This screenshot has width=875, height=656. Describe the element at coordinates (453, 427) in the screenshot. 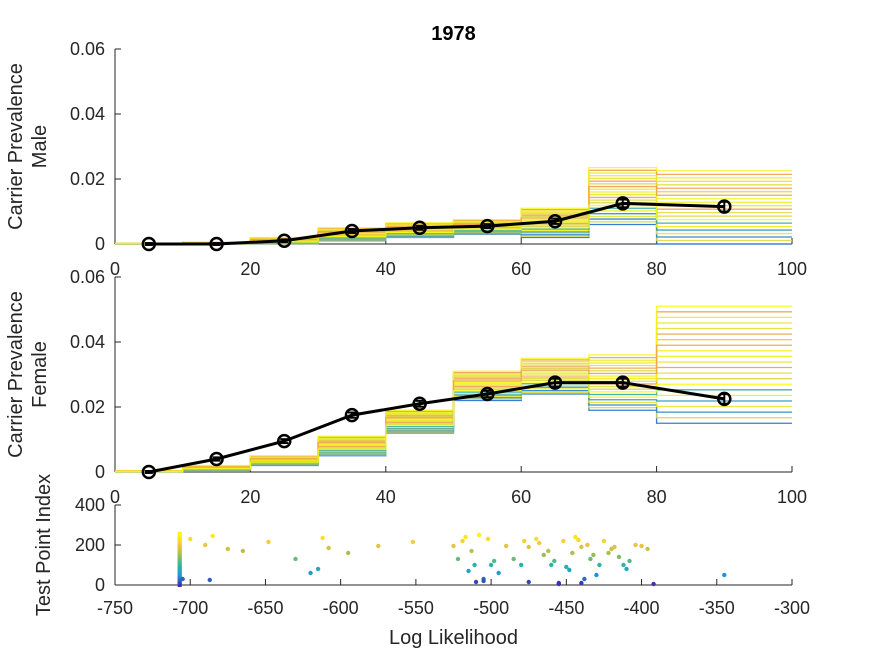

I see `sample-step-line` at that location.